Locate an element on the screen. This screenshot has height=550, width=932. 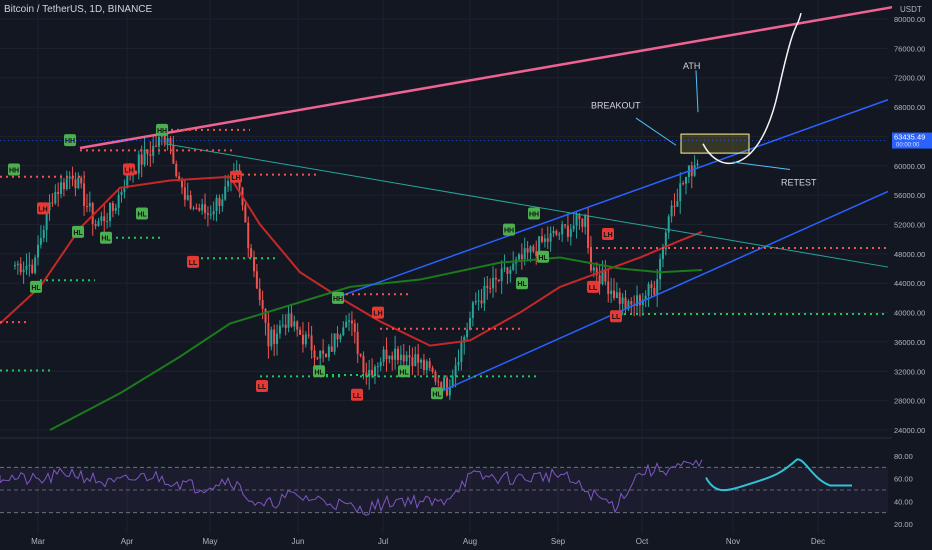
month-label-may: May is located at coordinates (209, 541).